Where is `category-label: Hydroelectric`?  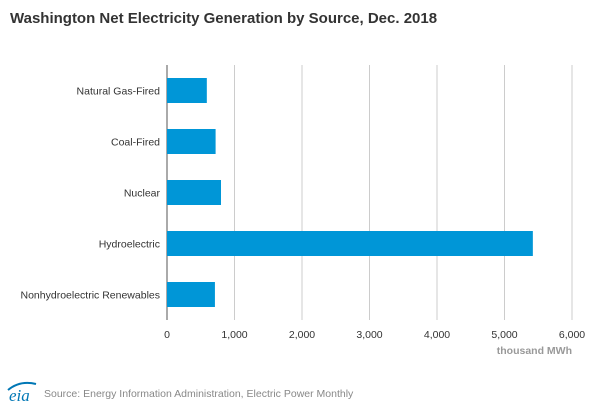
category-label: Hydroelectric is located at coordinates (129, 245).